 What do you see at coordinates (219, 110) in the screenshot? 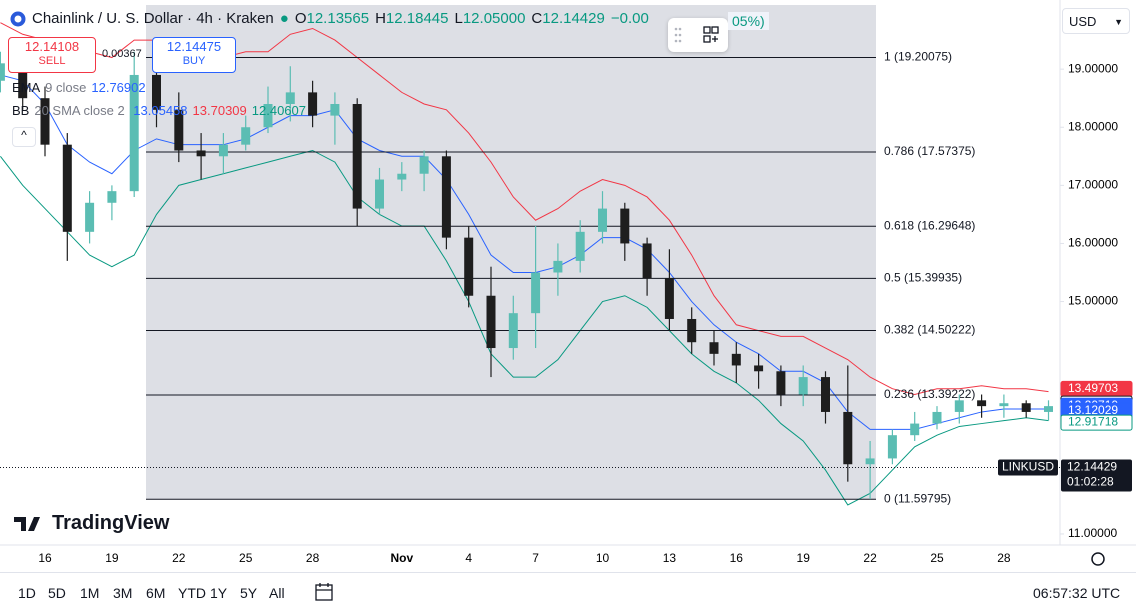
I see `legend-value: 13.70309` at bounding box center [219, 110].